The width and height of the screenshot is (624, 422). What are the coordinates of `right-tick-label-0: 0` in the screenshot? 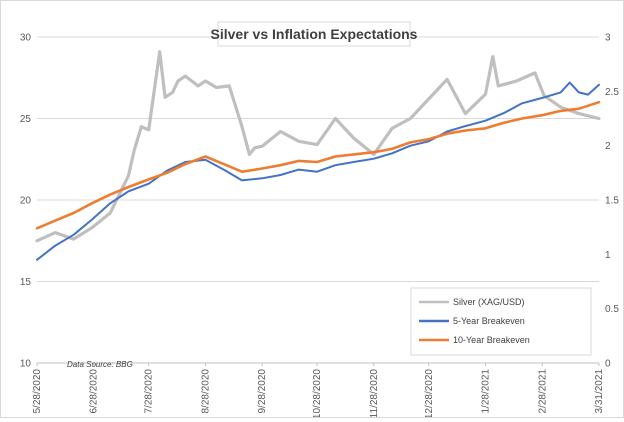 It's located at (608, 364).